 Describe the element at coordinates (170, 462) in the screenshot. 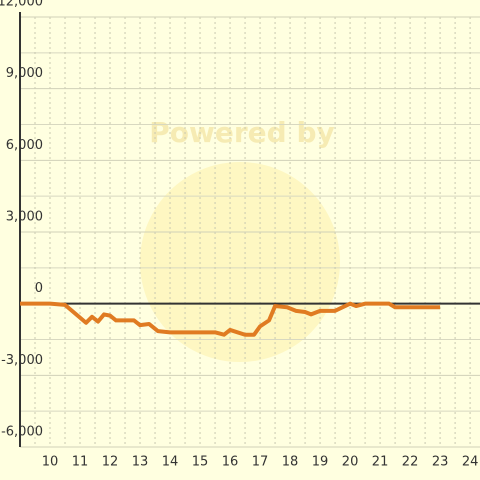

I see `x-tick-label: 14` at that location.